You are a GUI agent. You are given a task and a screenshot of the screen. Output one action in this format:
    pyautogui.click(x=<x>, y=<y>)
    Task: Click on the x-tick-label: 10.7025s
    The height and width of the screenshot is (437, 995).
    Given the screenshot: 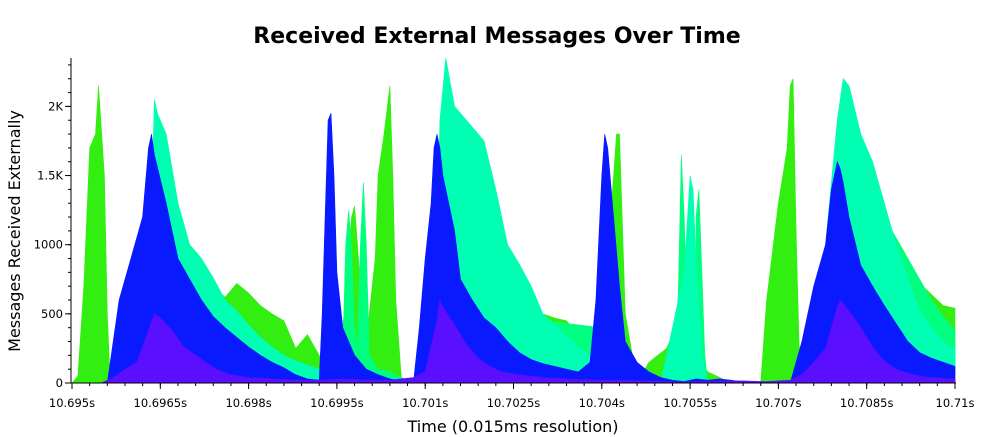 What is the action you would take?
    pyautogui.click(x=514, y=403)
    